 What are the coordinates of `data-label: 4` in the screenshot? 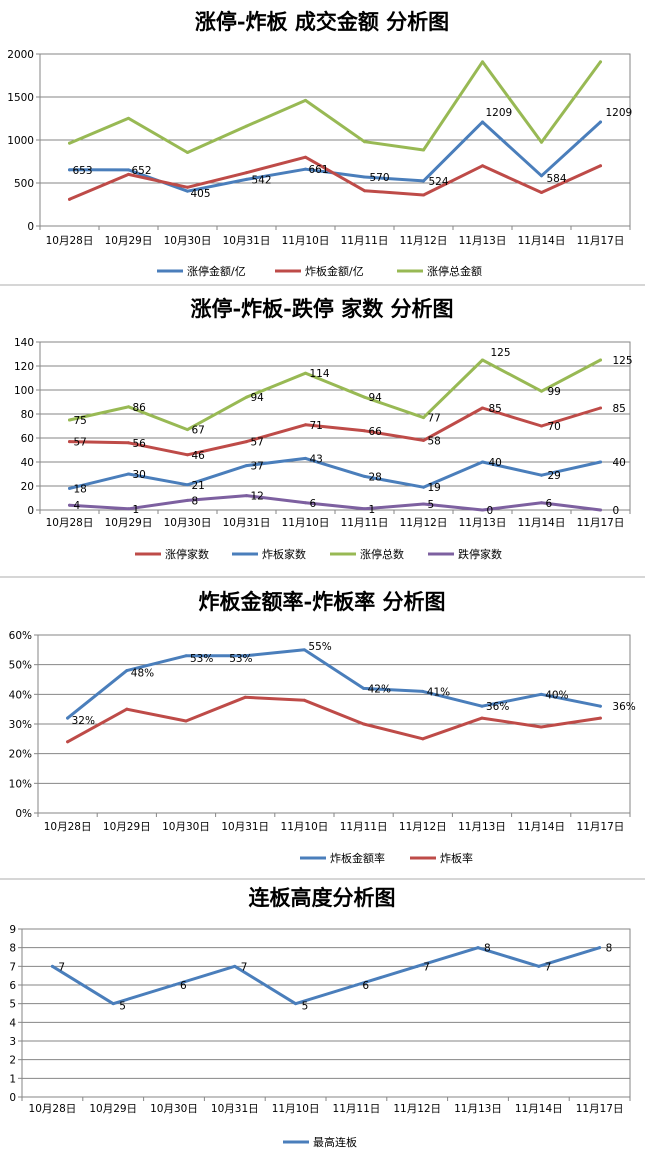 It's located at (77, 506).